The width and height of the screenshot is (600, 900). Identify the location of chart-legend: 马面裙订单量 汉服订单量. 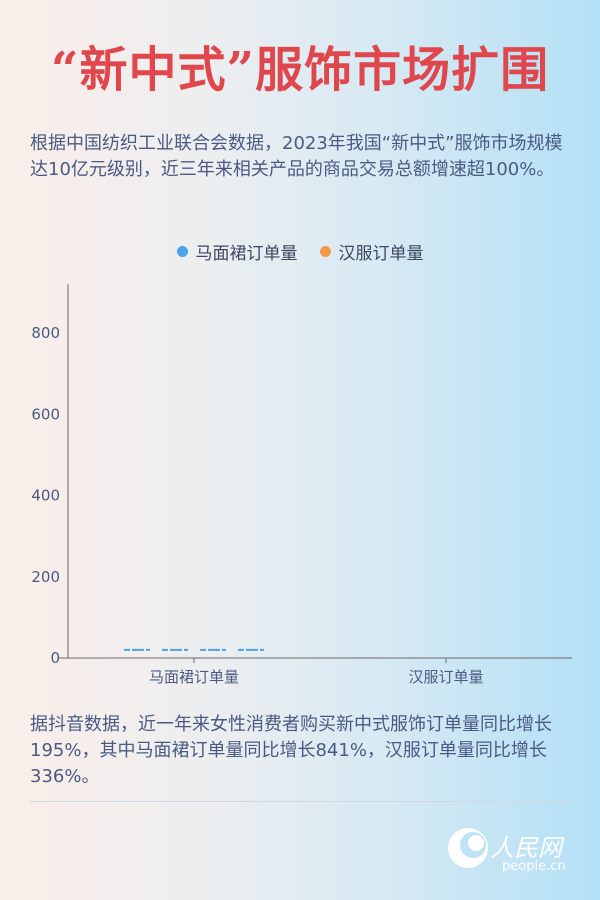
(300, 251).